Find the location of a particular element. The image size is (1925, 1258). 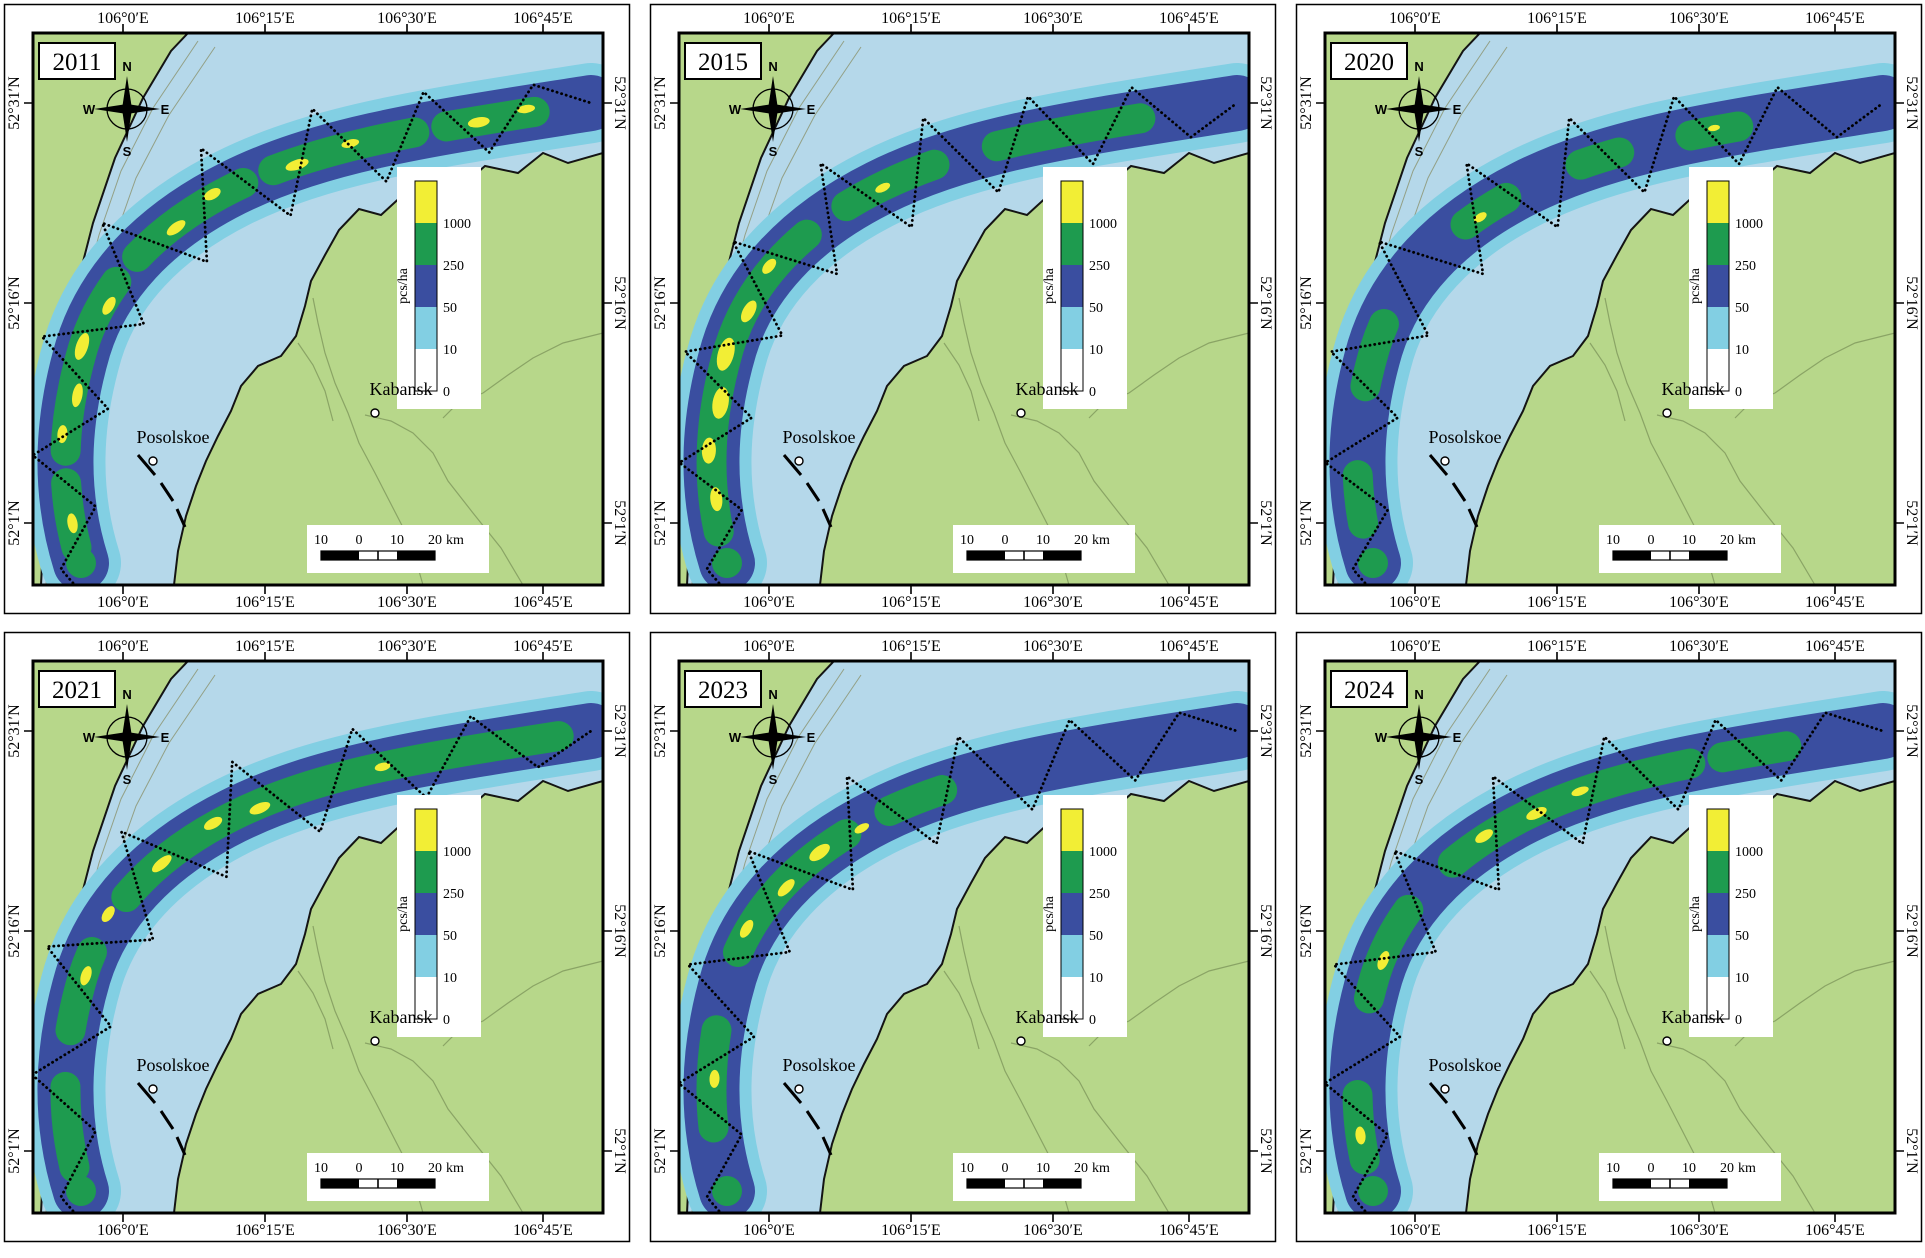

density-hotspots is located at coordinates (1472, 965).